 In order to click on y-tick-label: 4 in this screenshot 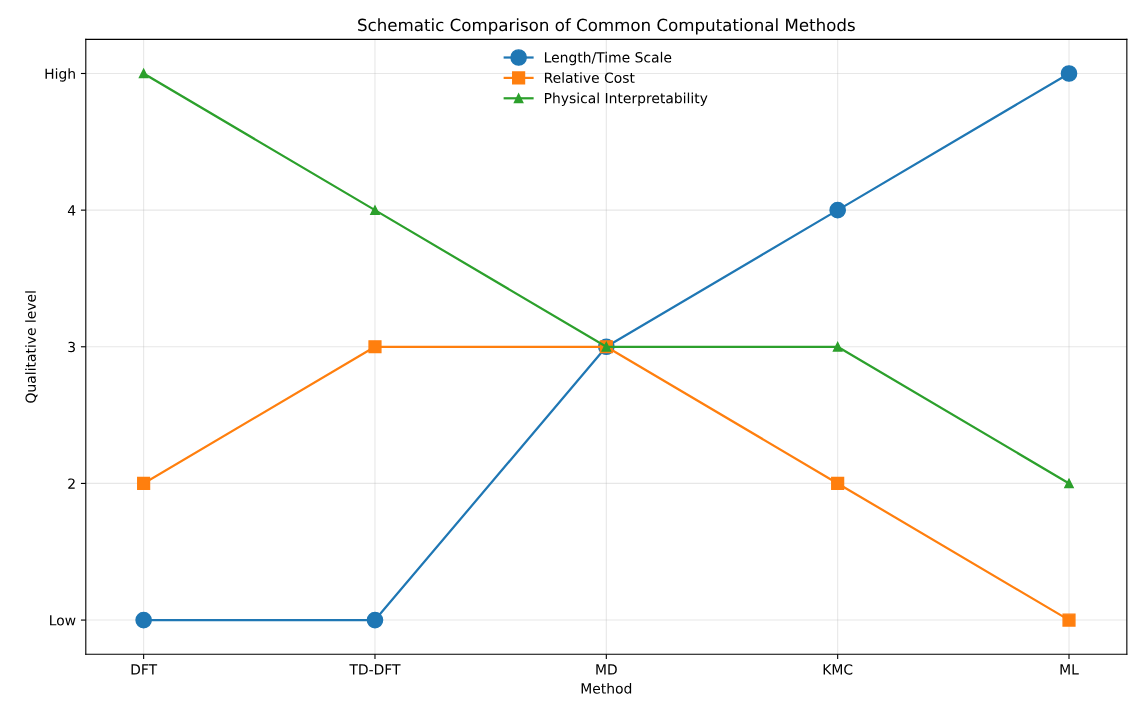, I will do `click(71, 210)`.